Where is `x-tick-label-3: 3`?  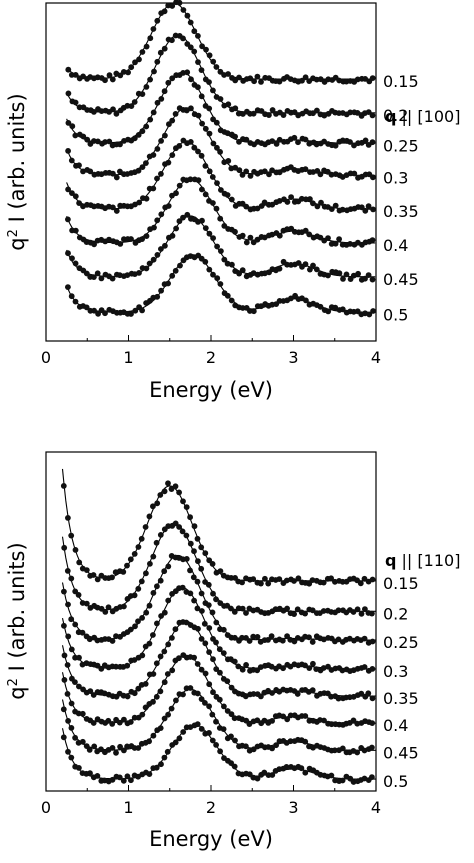 x-tick-label-3: 3 is located at coordinates (293, 357).